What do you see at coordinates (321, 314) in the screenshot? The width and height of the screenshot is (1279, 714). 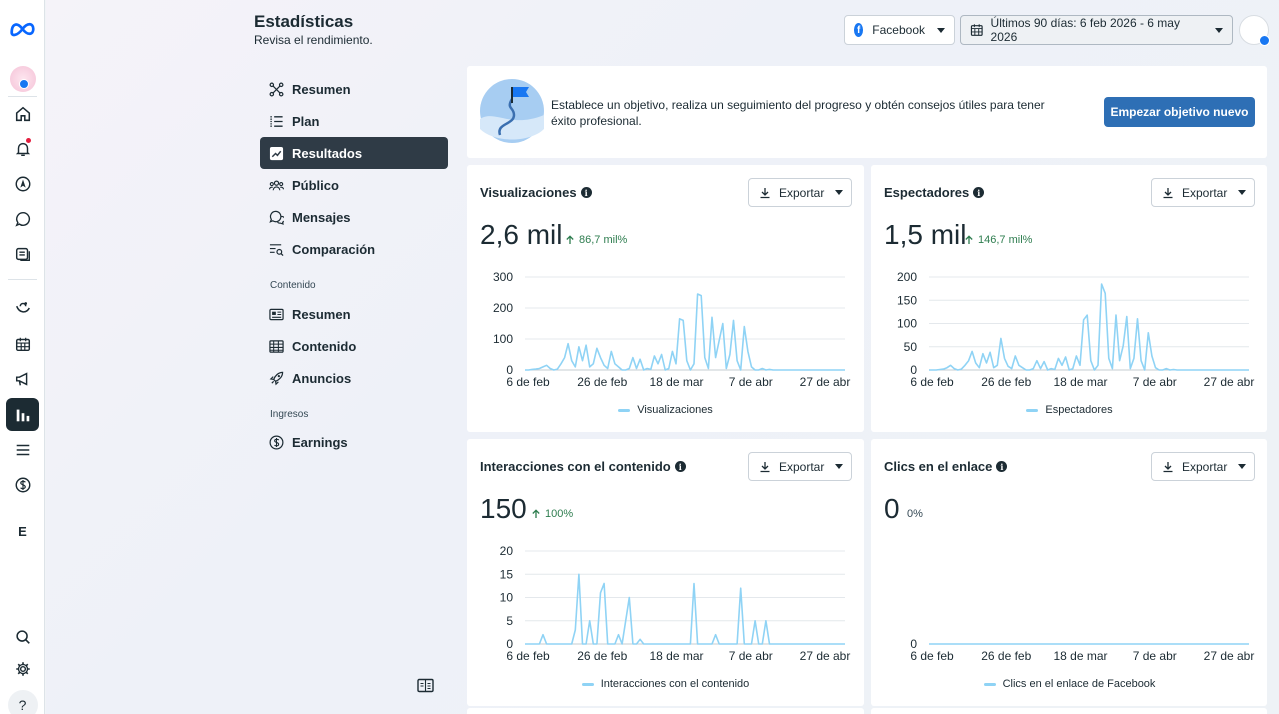 I see `nav-label: Resumen` at bounding box center [321, 314].